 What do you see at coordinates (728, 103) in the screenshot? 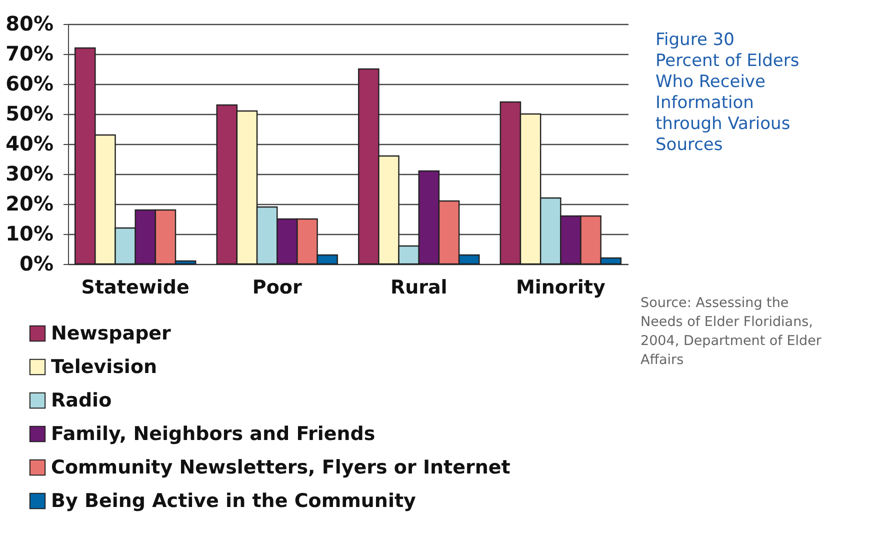
I see `text: Percent of Elders Who Receive Information through Various Sources` at bounding box center [728, 103].